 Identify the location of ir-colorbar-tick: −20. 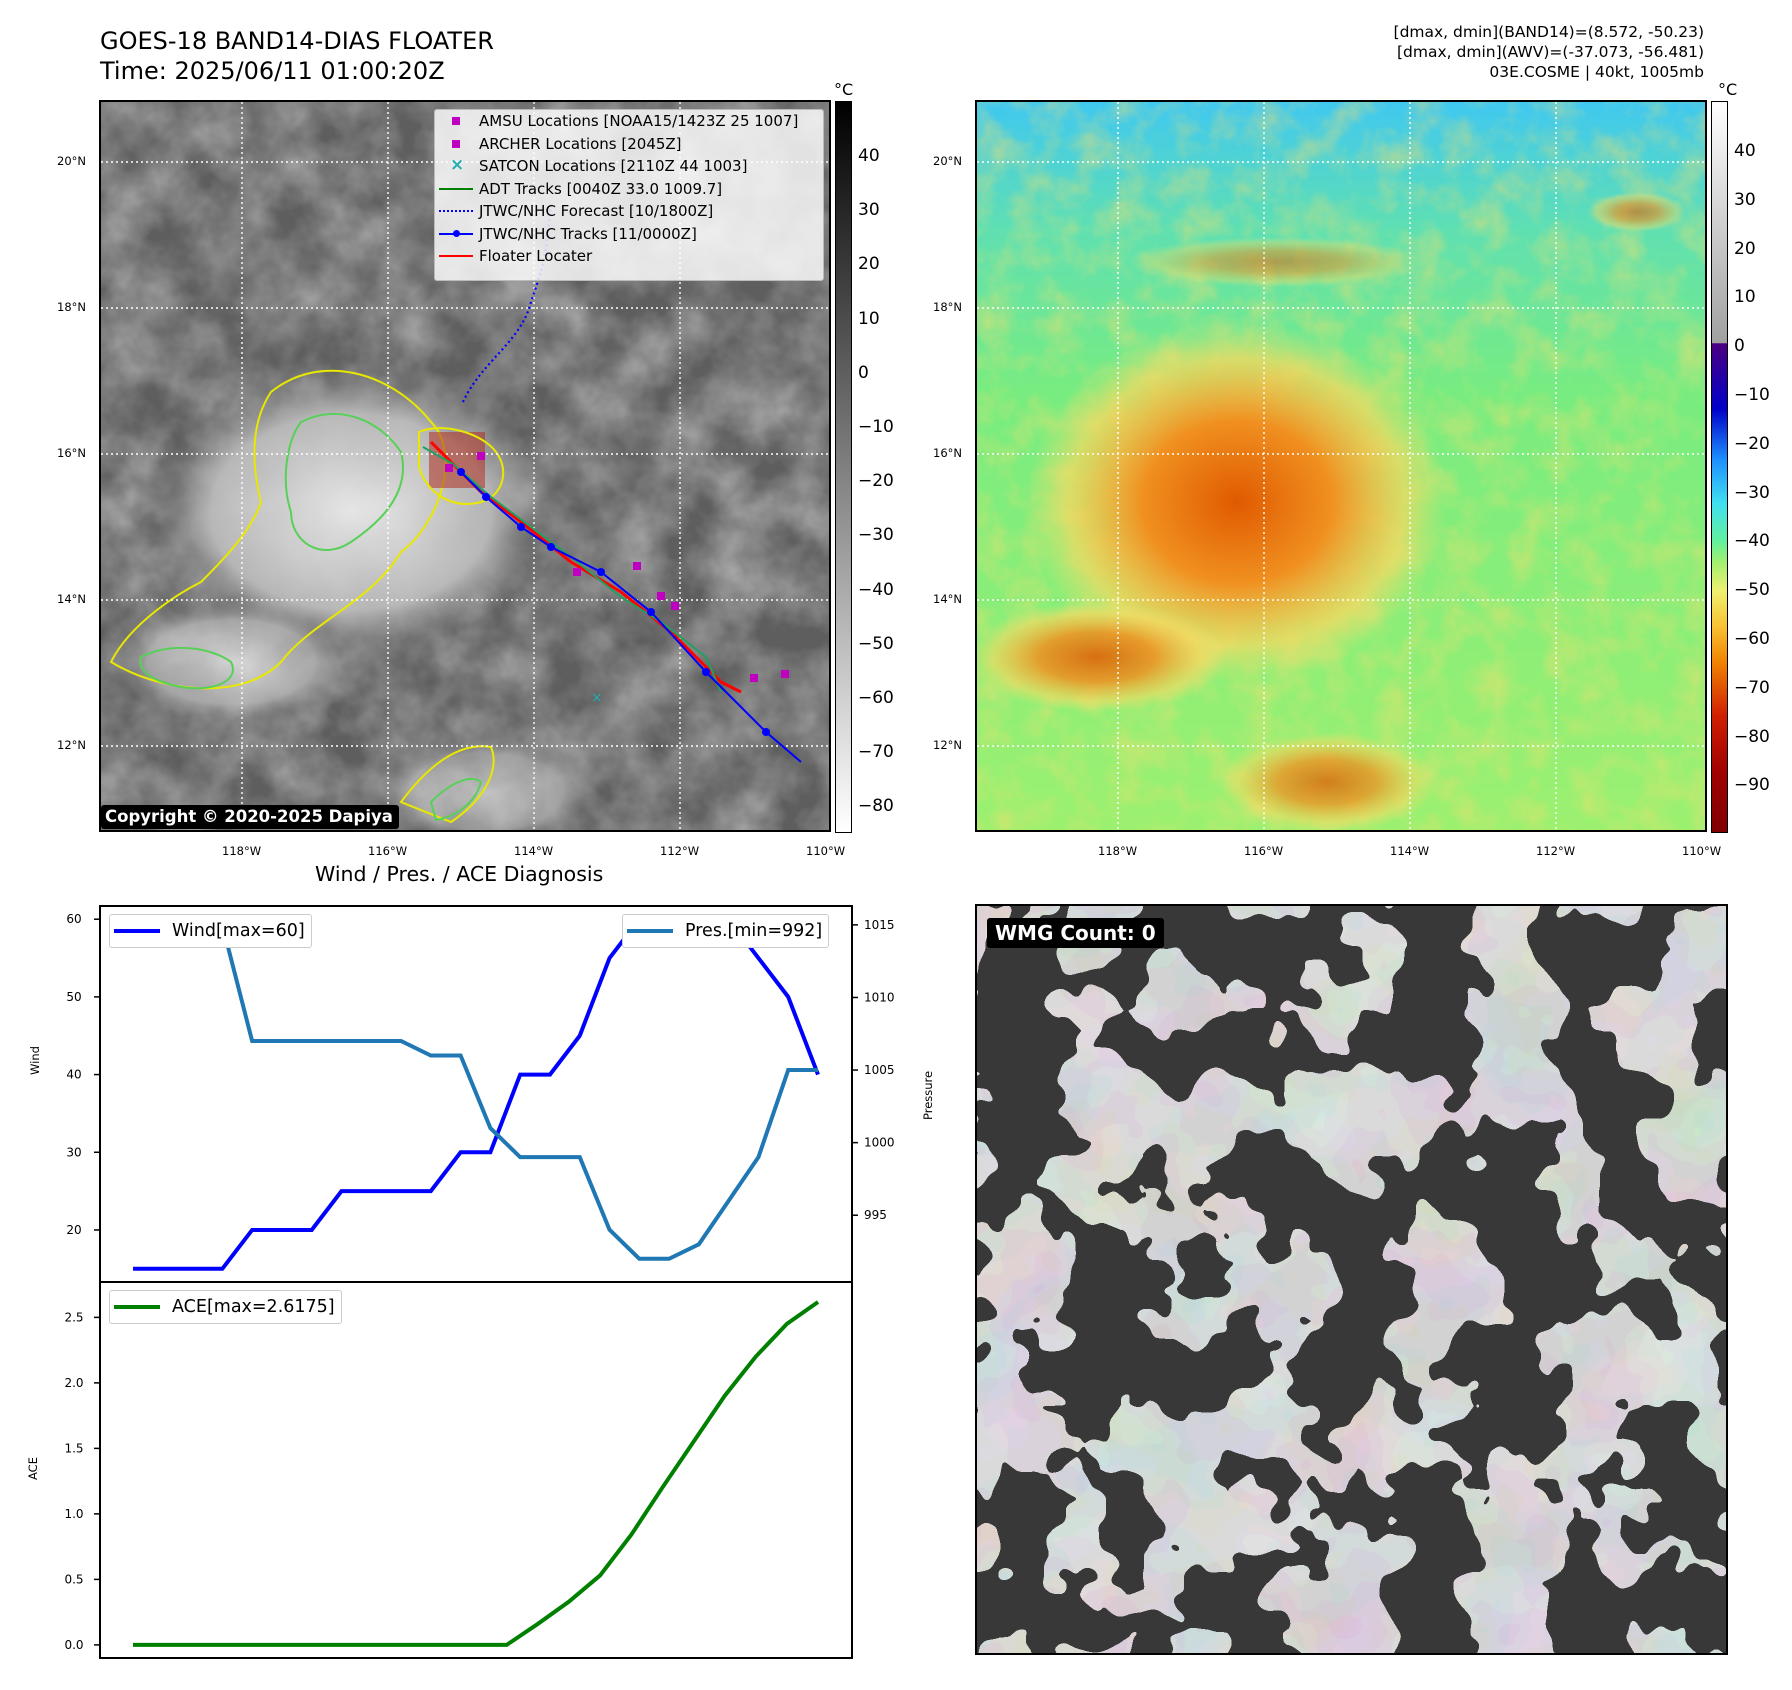
(876, 481).